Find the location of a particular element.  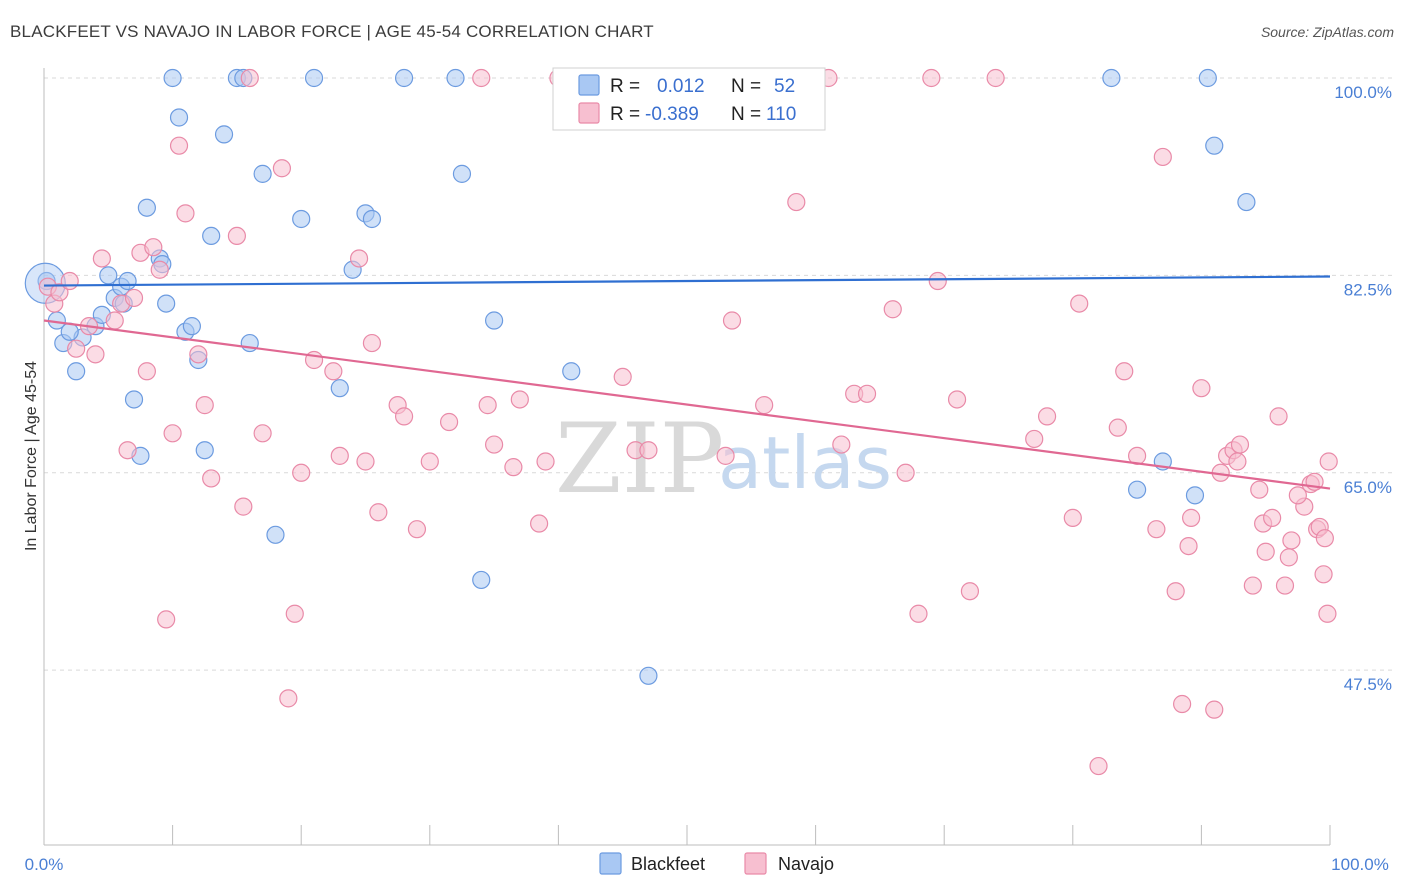

x-tick-label-max: 100.0% is located at coordinates (1360, 864).